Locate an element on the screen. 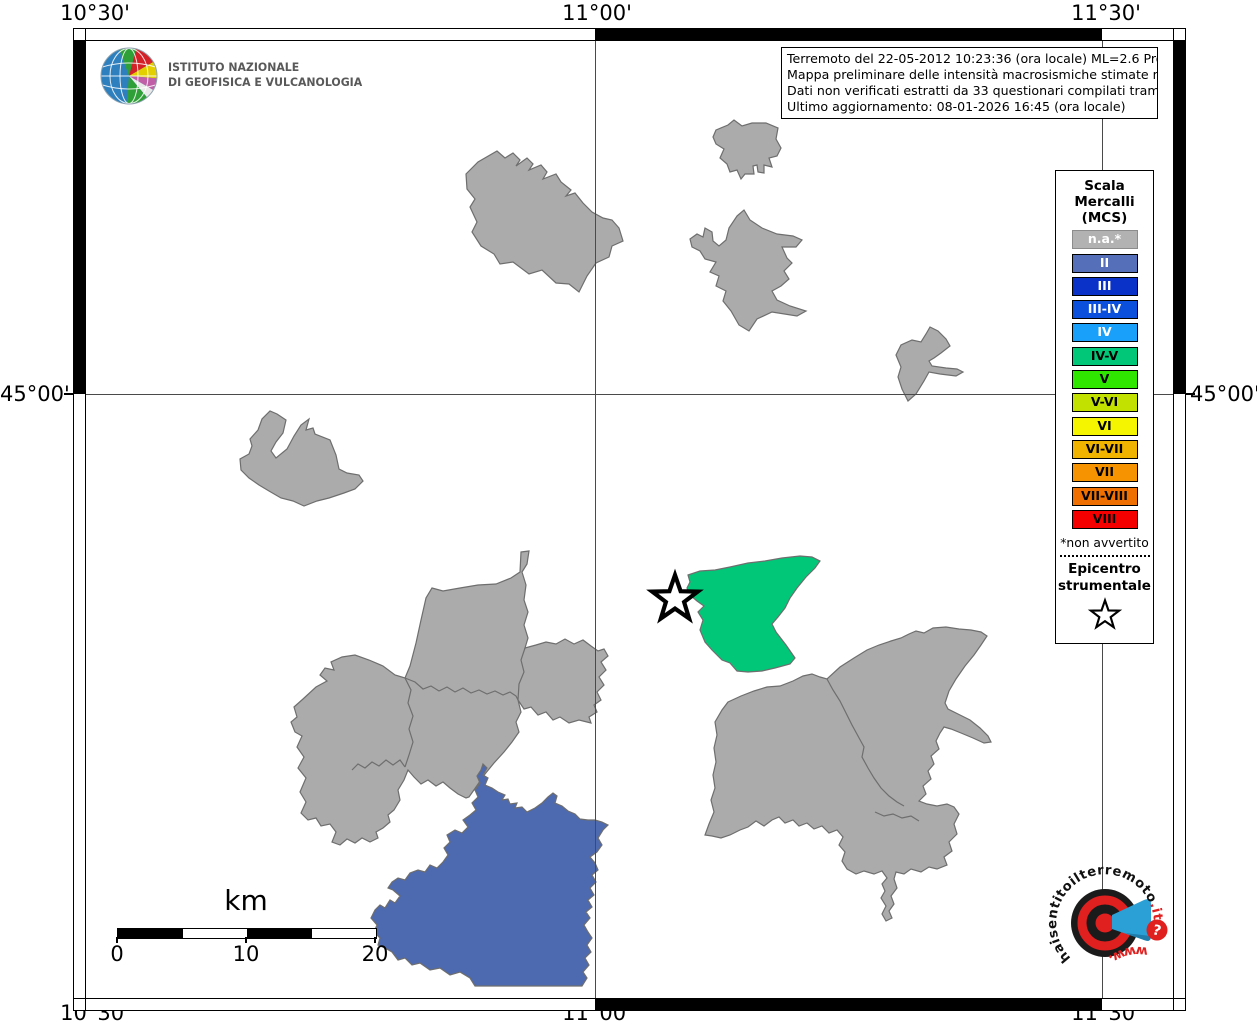 Image resolution: width=1257 pixels, height=1024 pixels. scalebar-tick-label-0: 0 is located at coordinates (117, 954).